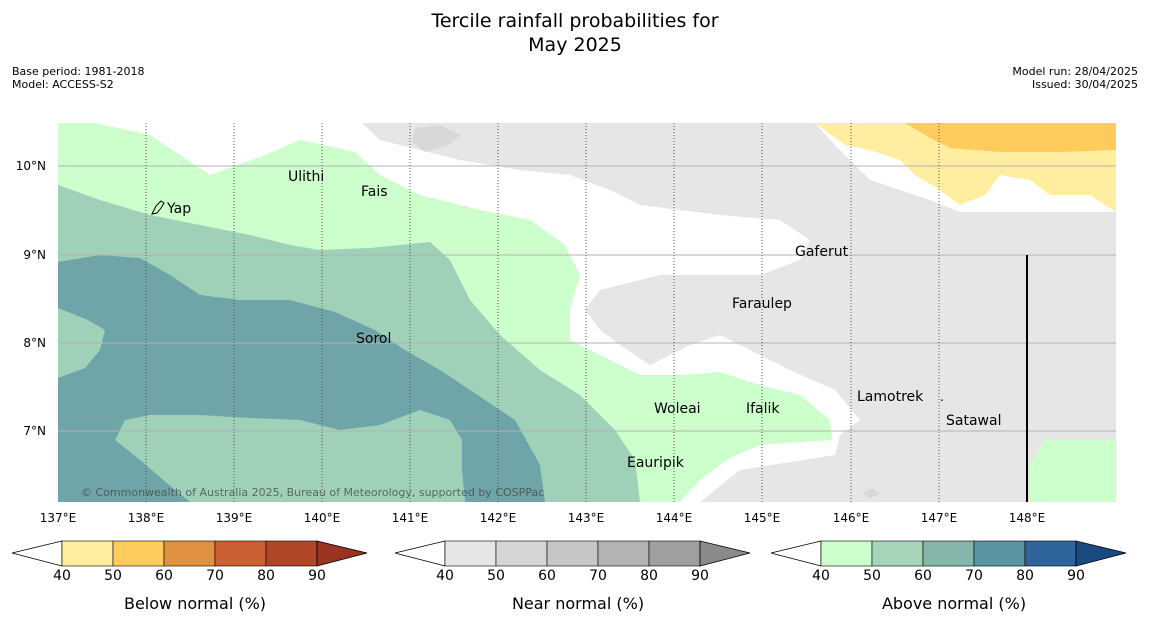 This screenshot has width=1150, height=644. I want to click on above-colorbar-low-extension, so click(796, 553).